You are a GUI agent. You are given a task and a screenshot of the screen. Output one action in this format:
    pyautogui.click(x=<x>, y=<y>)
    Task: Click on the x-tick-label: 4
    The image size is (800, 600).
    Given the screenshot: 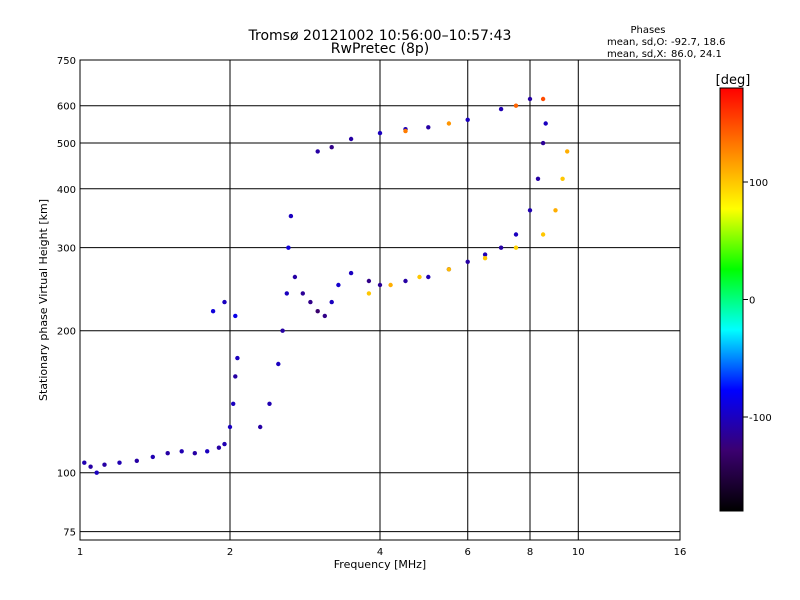 What is the action you would take?
    pyautogui.click(x=380, y=552)
    